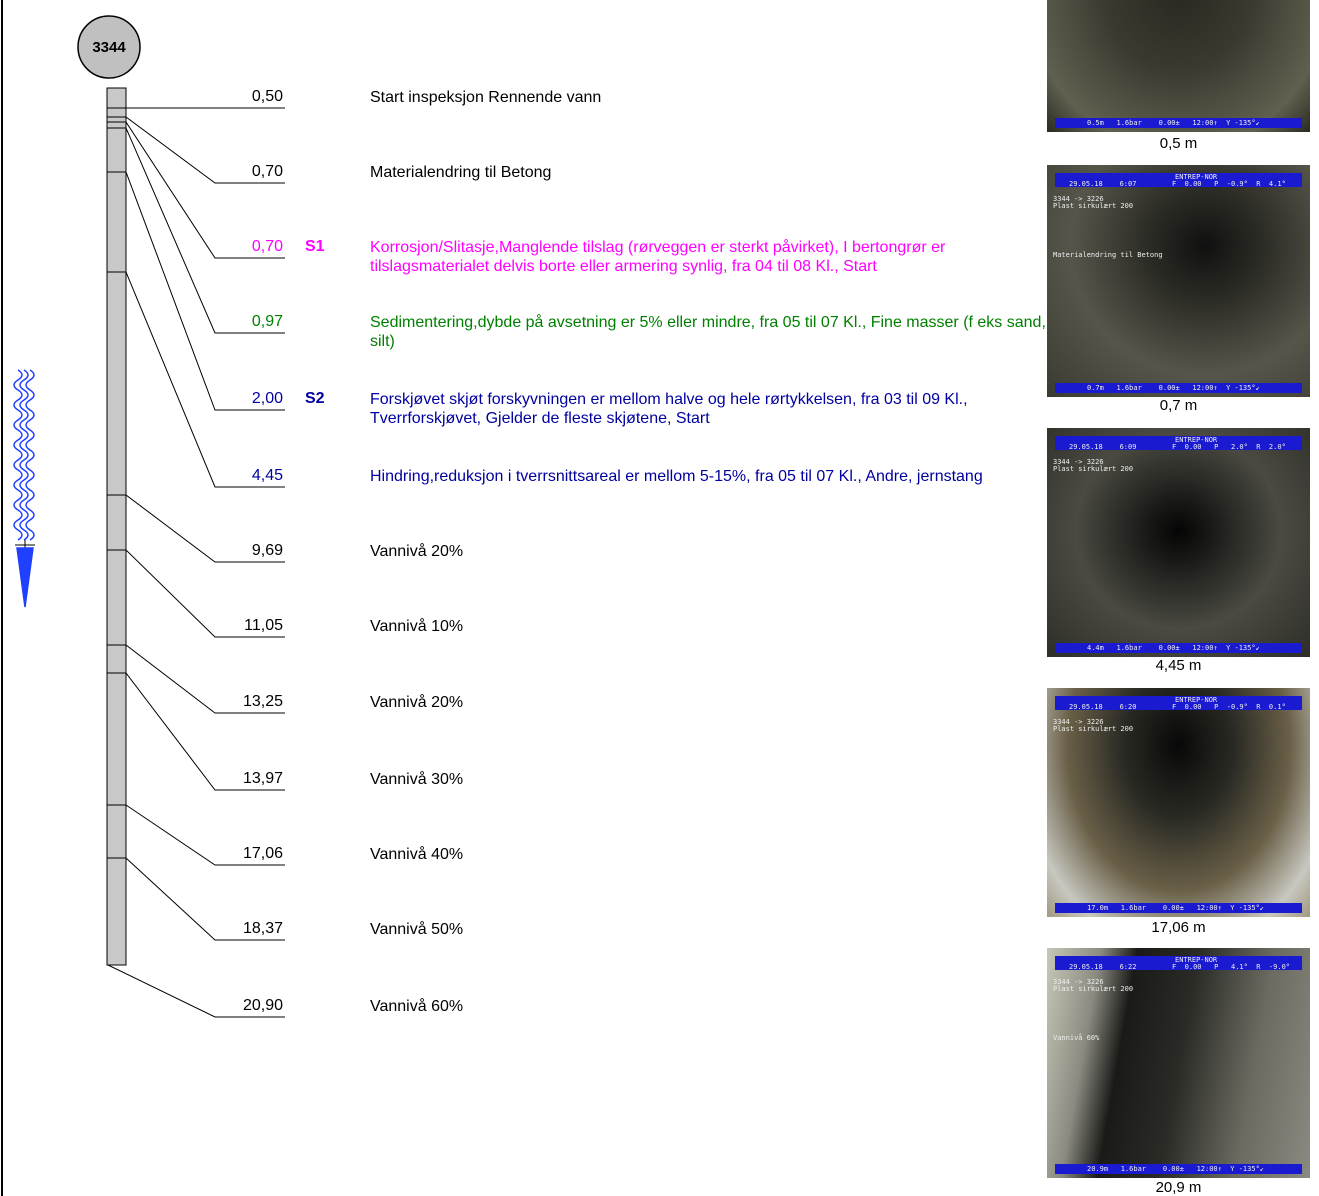  What do you see at coordinates (1229, 184) in the screenshot?
I see `overlay-sensor: F 0.00 P -0.9° R 4.1°` at bounding box center [1229, 184].